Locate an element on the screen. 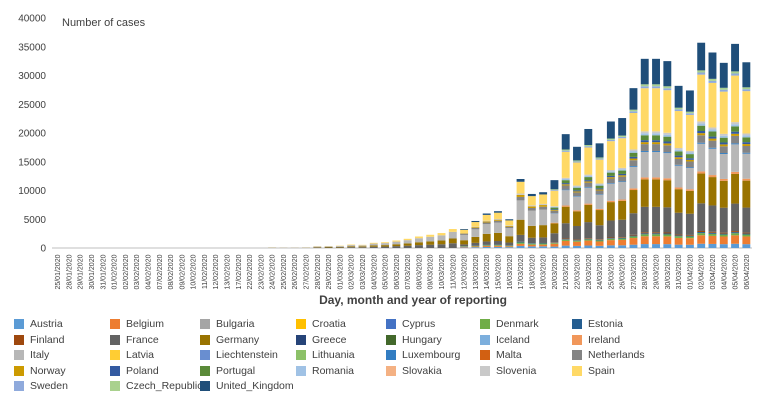  legend-item: Spain is located at coordinates (593, 371).